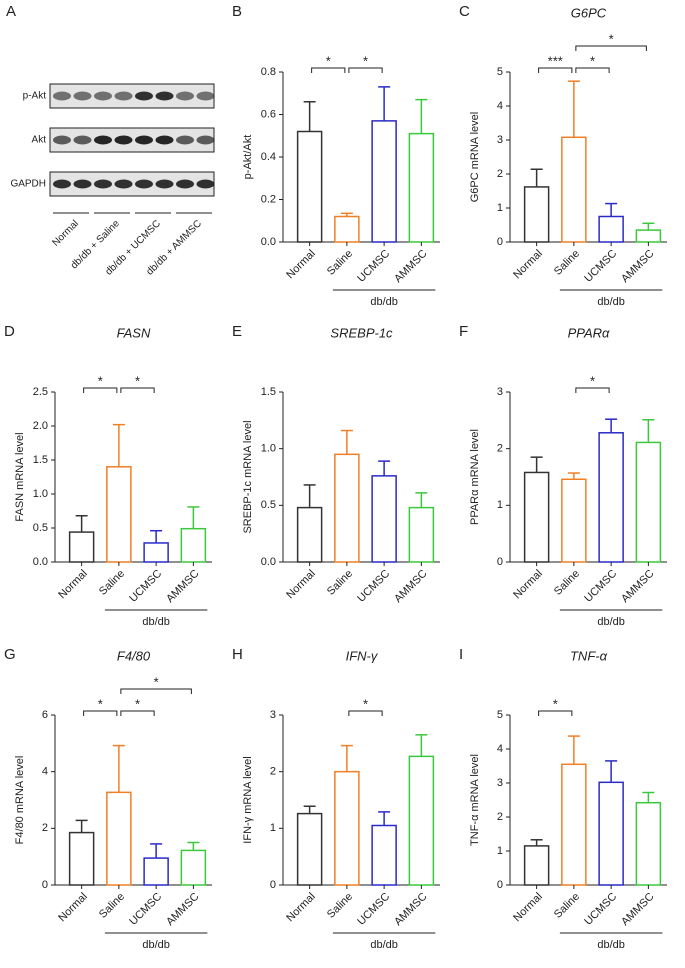  What do you see at coordinates (589, 332) in the screenshot?
I see `chart-title: PPARα` at bounding box center [589, 332].